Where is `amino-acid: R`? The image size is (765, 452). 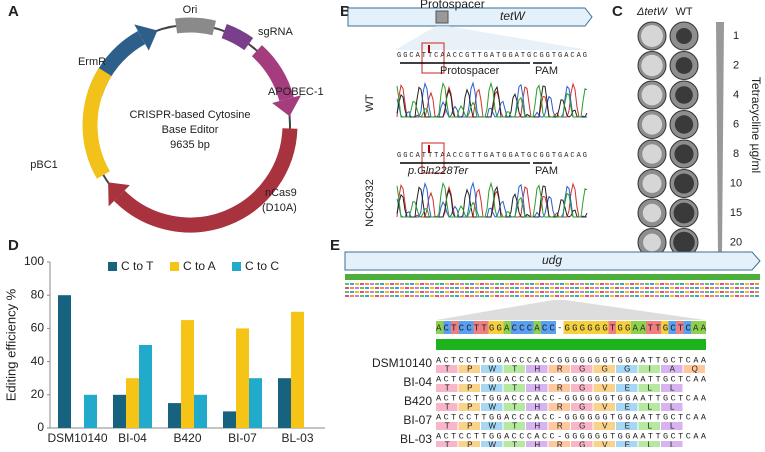
amino-acid: R is located at coordinates (560, 369).